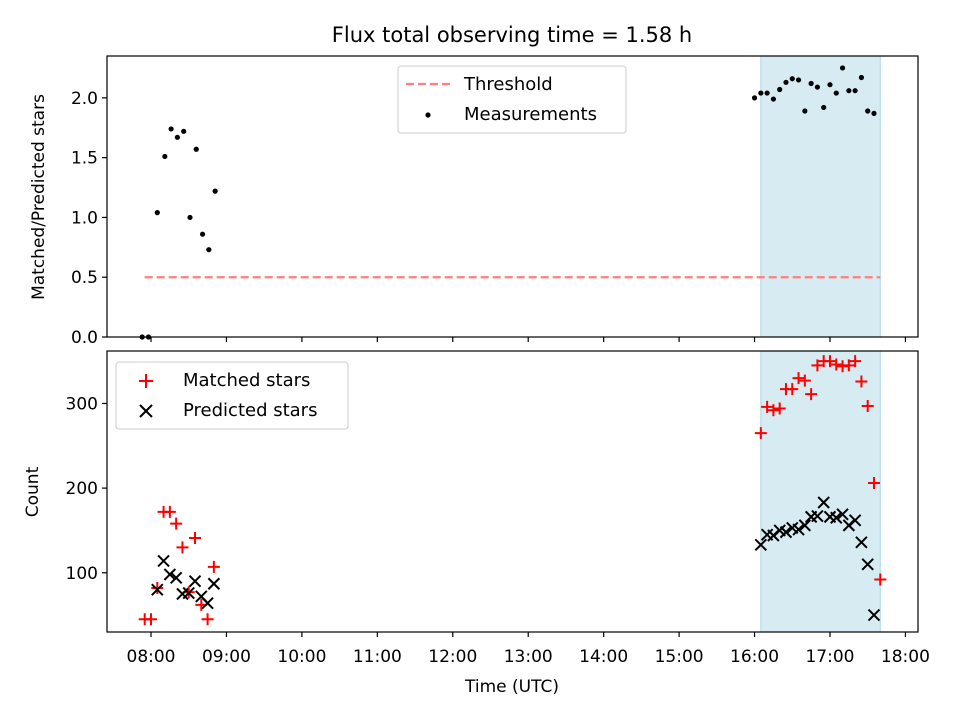 This screenshot has width=960, height=720. Describe the element at coordinates (82, 574) in the screenshot. I see `bottom-y-tick-label: 100` at that location.